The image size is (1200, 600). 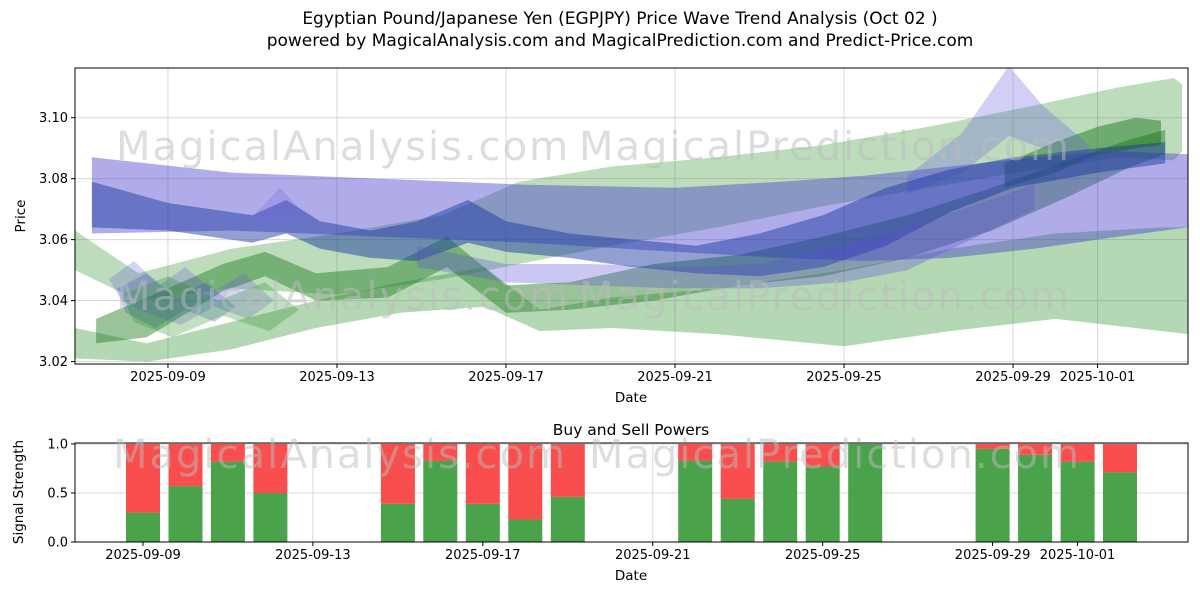 I want to click on y-tick-label: 3.02, so click(x=53, y=362).